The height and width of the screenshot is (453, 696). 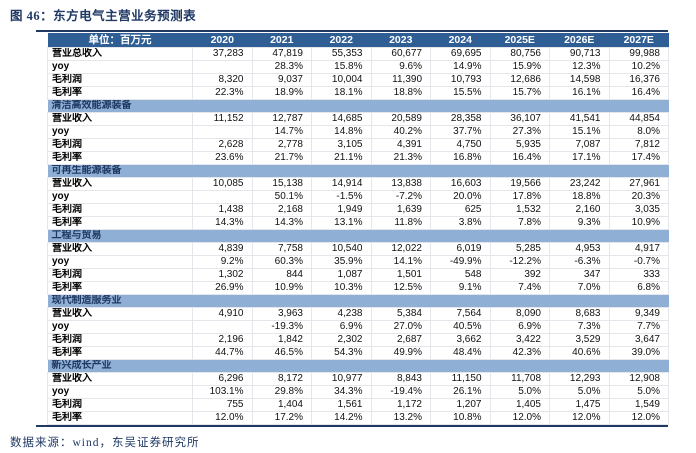 I want to click on value-cell: 9.1%, so click(x=460, y=288).